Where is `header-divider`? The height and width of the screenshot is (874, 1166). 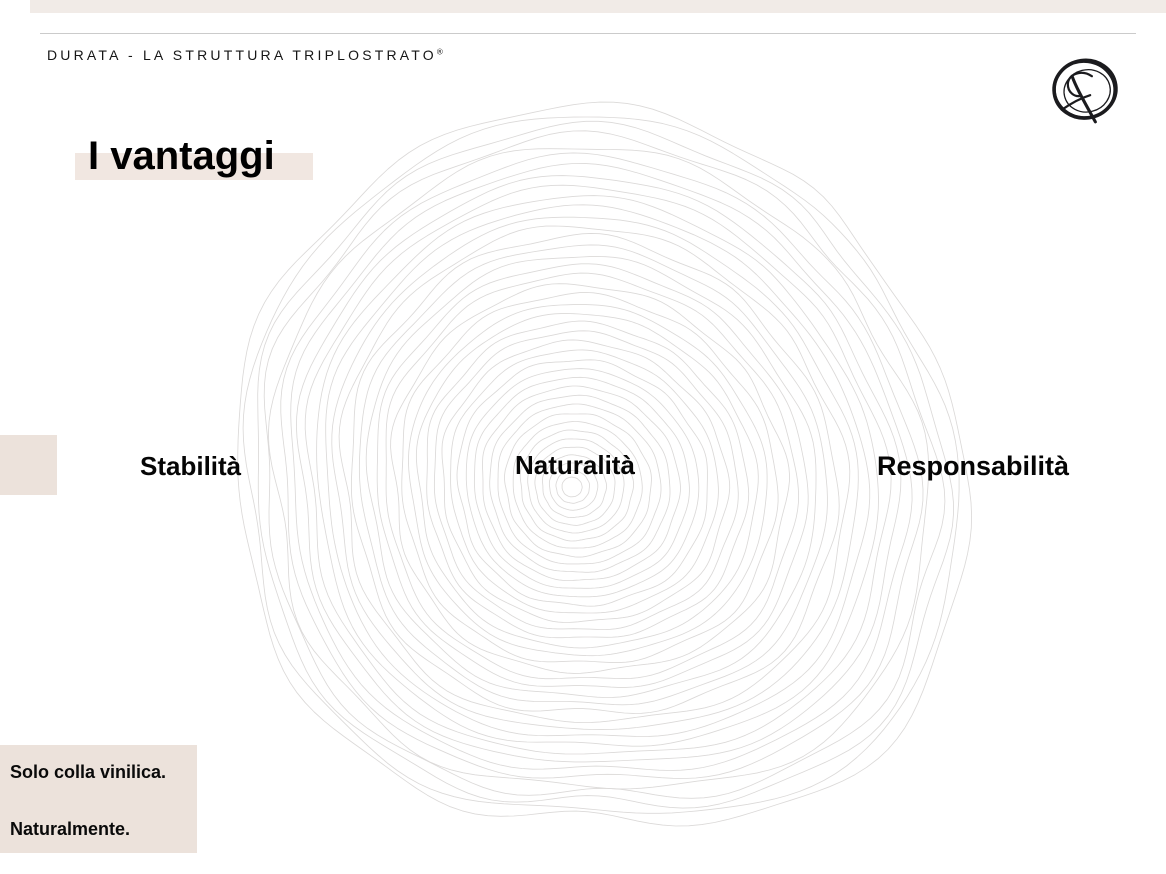
header-divider is located at coordinates (588, 33).